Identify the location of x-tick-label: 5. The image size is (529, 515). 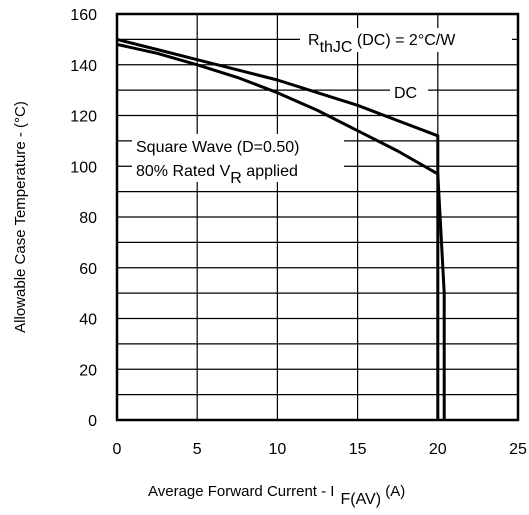
(197, 449).